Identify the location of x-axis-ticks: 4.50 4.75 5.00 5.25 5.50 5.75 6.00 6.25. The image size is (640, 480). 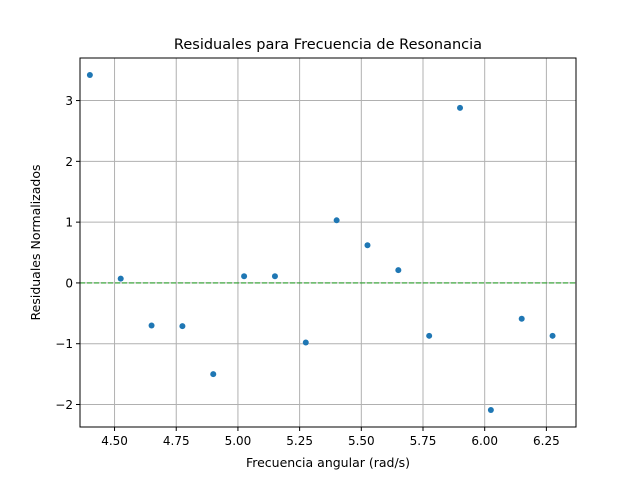
(330, 437).